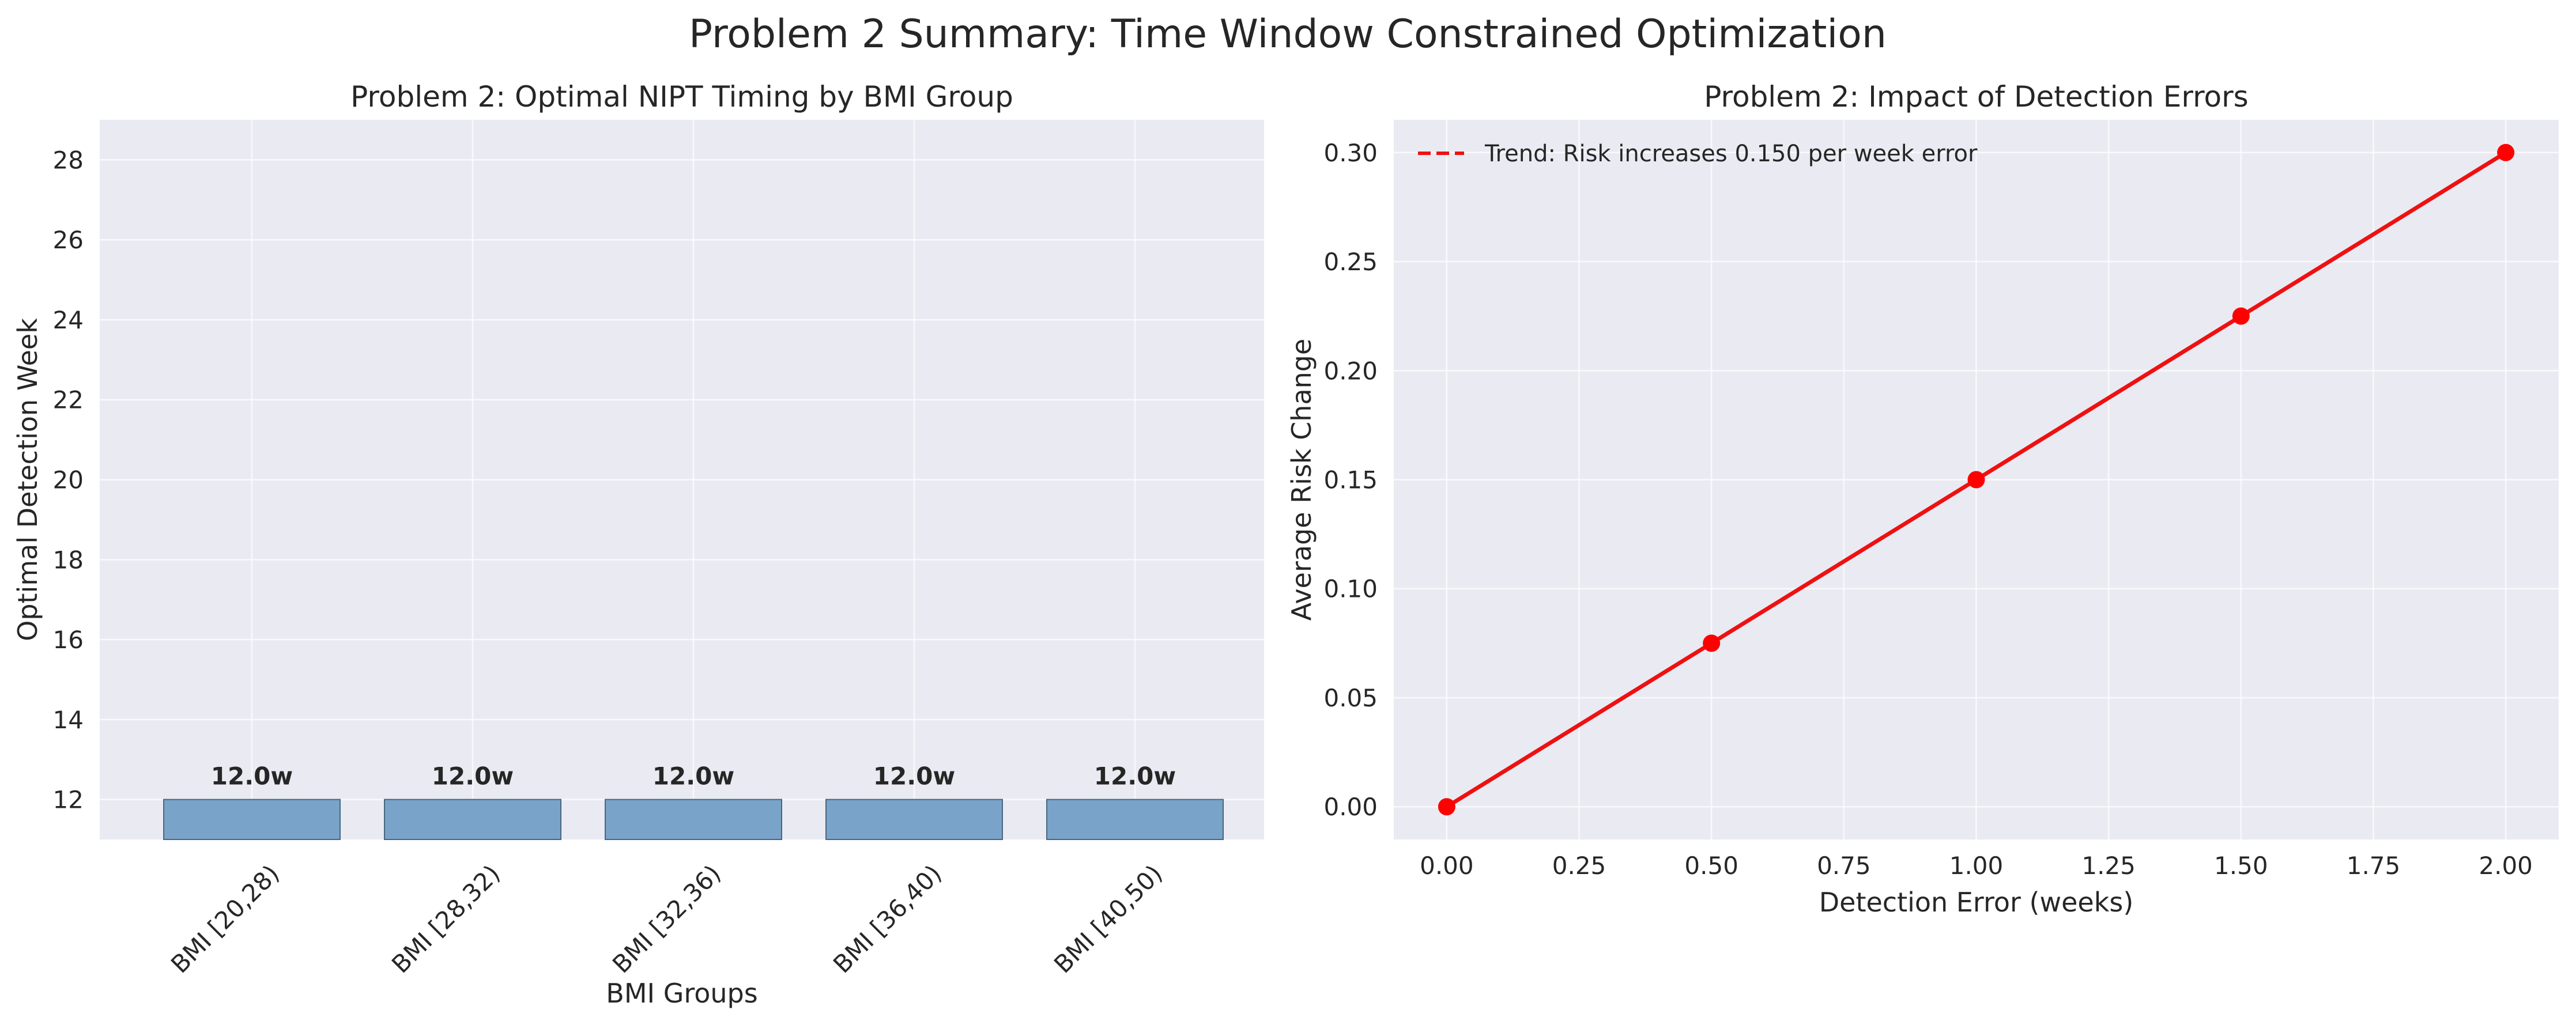  I want to click on bar-y-tick-label: 20, so click(68, 480).